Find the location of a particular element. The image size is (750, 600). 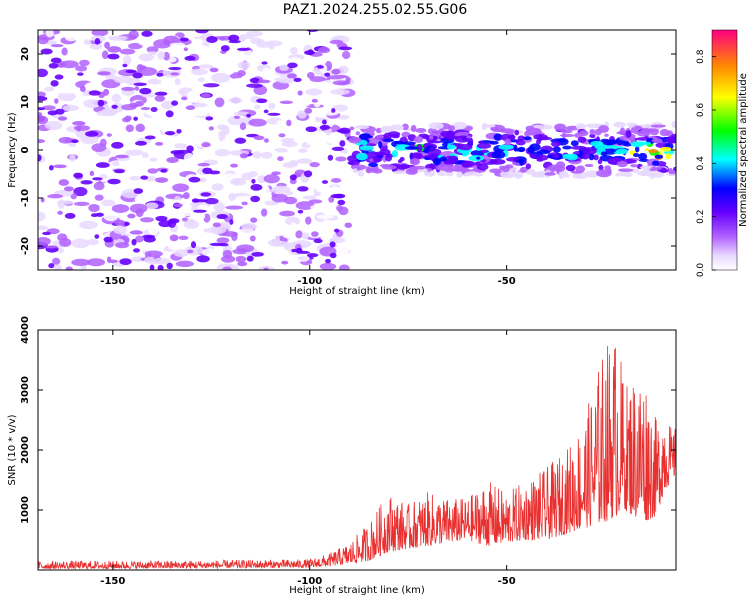

colorbar-tick-label: 0.4 is located at coordinates (701, 163).